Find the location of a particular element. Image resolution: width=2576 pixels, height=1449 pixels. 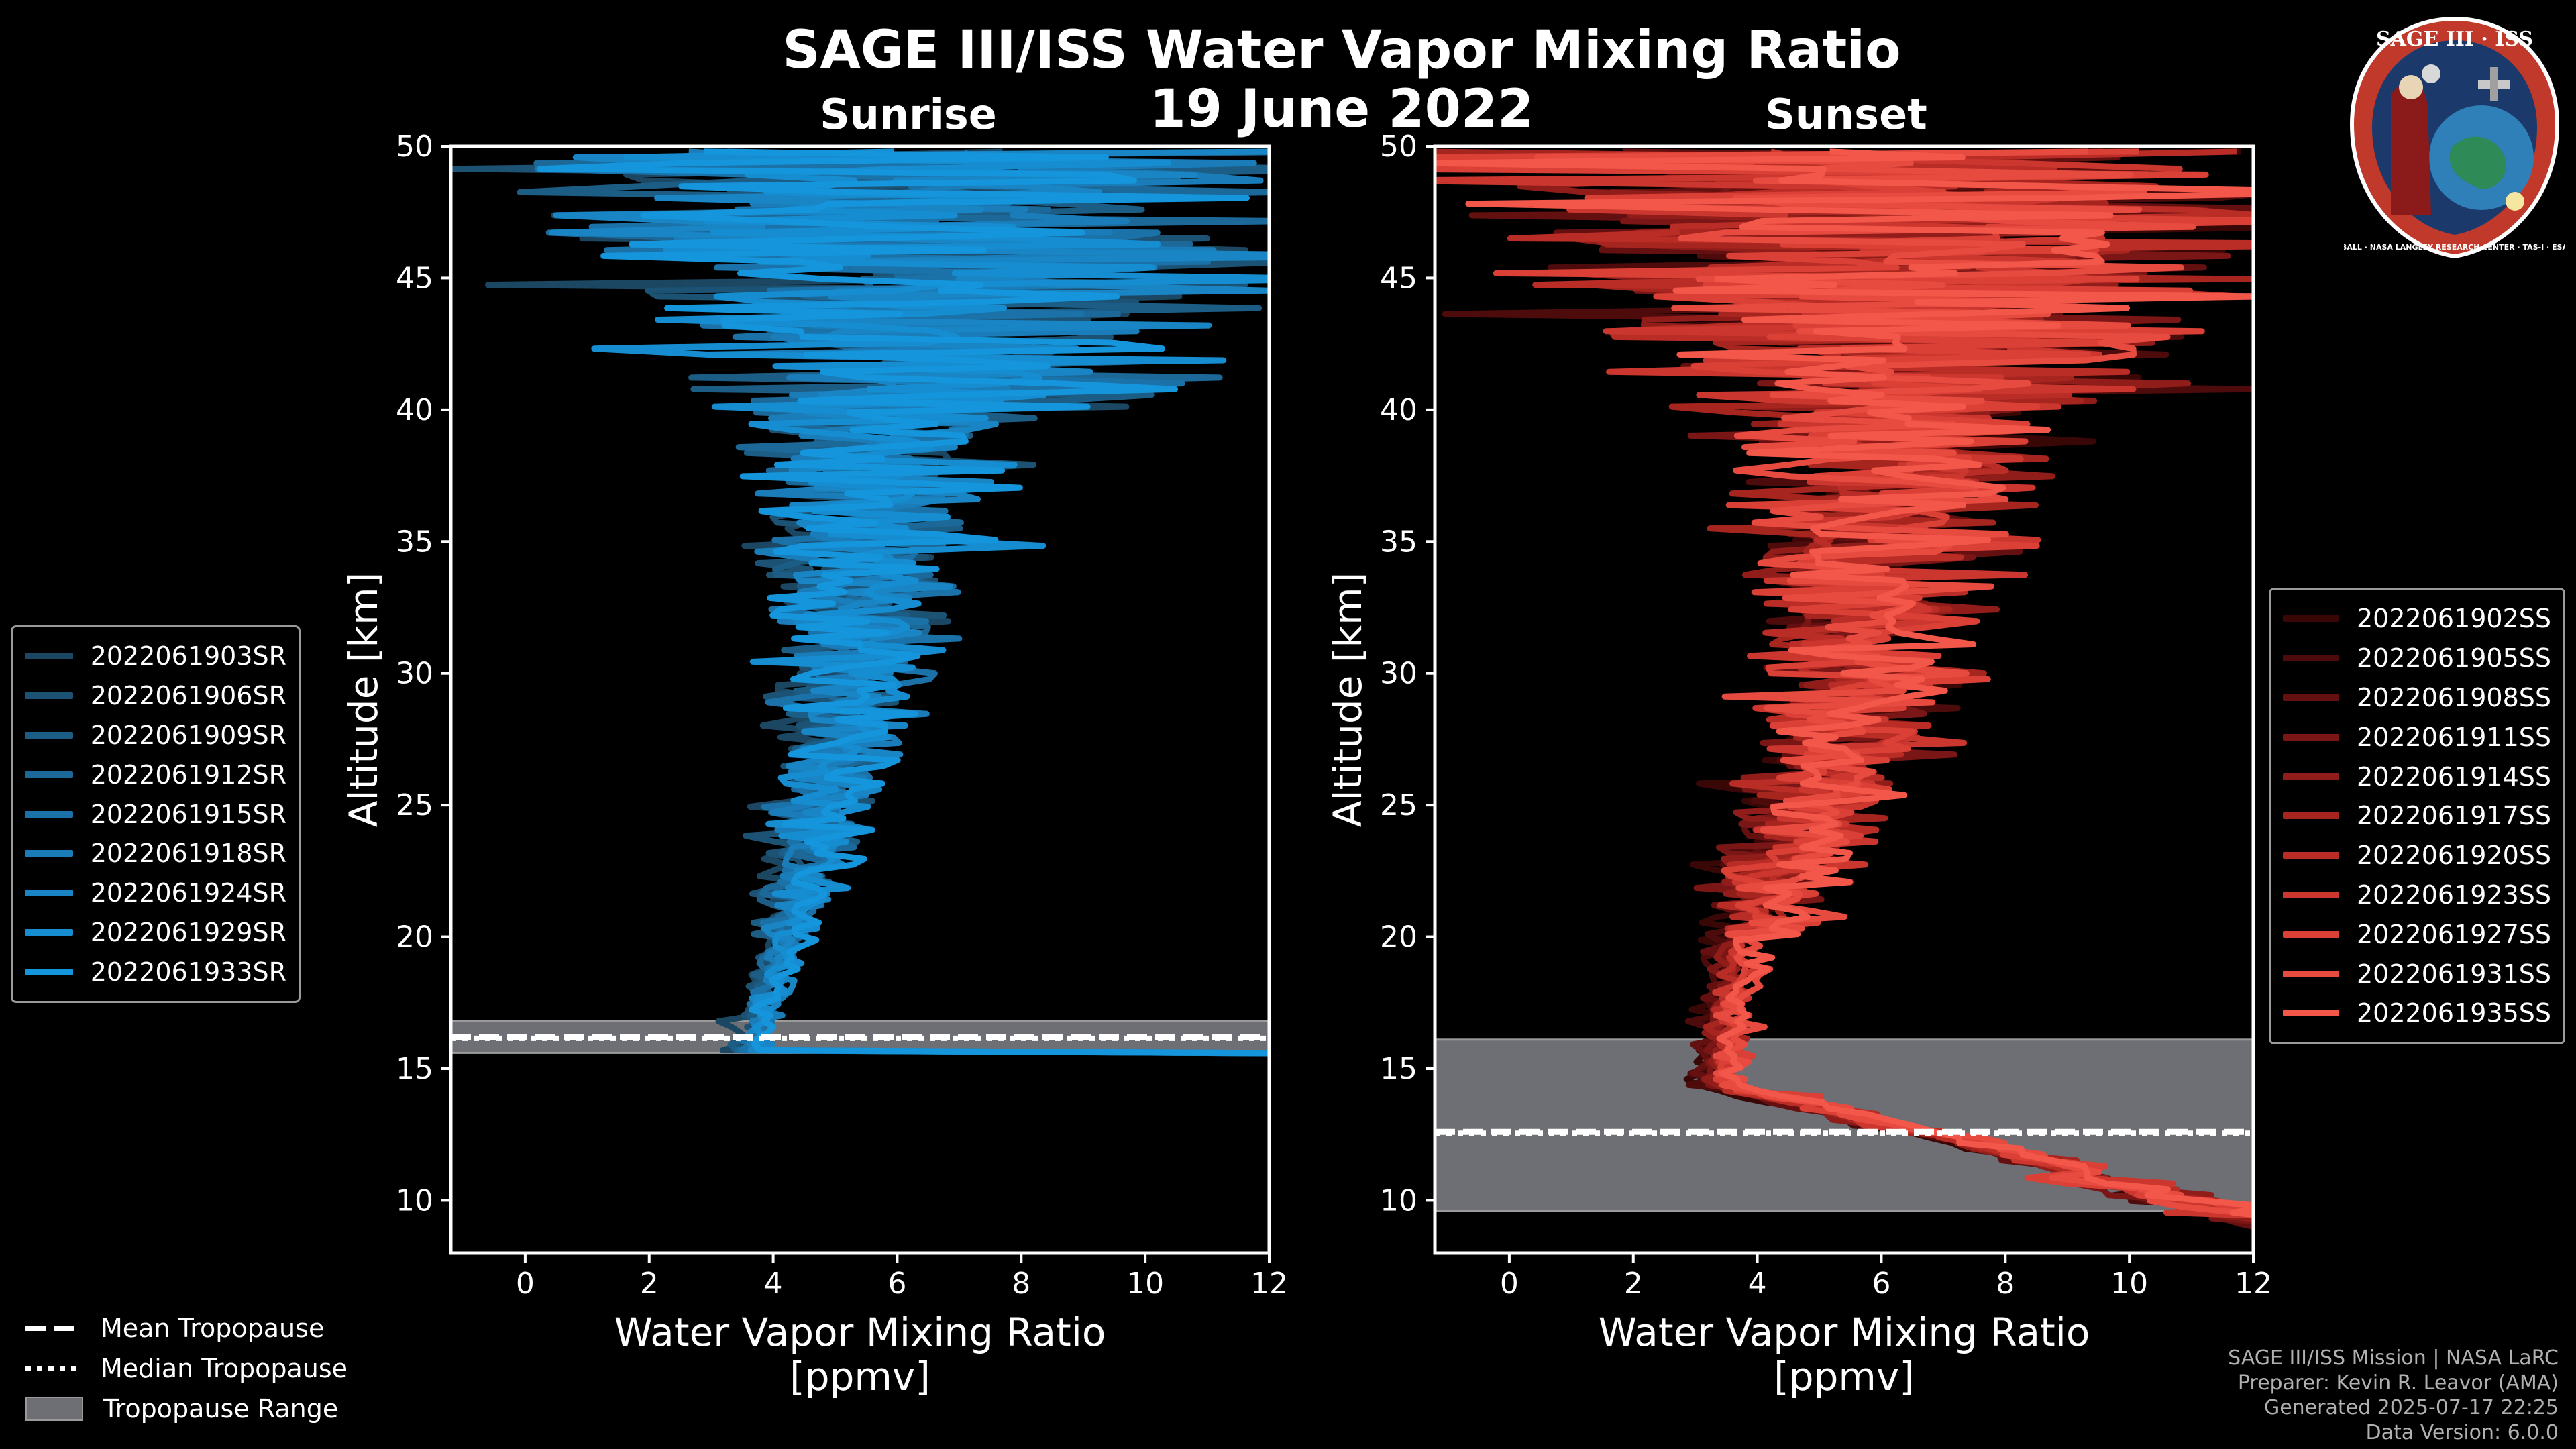

legend-entry: 2022061912SR is located at coordinates (155, 774).